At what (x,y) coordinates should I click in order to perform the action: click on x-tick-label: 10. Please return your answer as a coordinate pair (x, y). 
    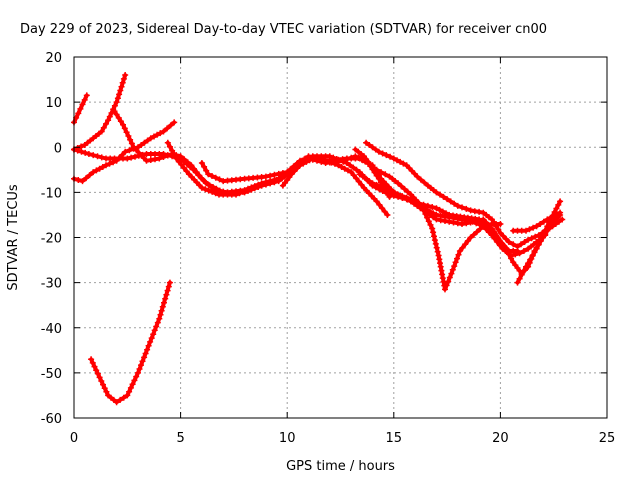
    Looking at the image, I should click on (287, 438).